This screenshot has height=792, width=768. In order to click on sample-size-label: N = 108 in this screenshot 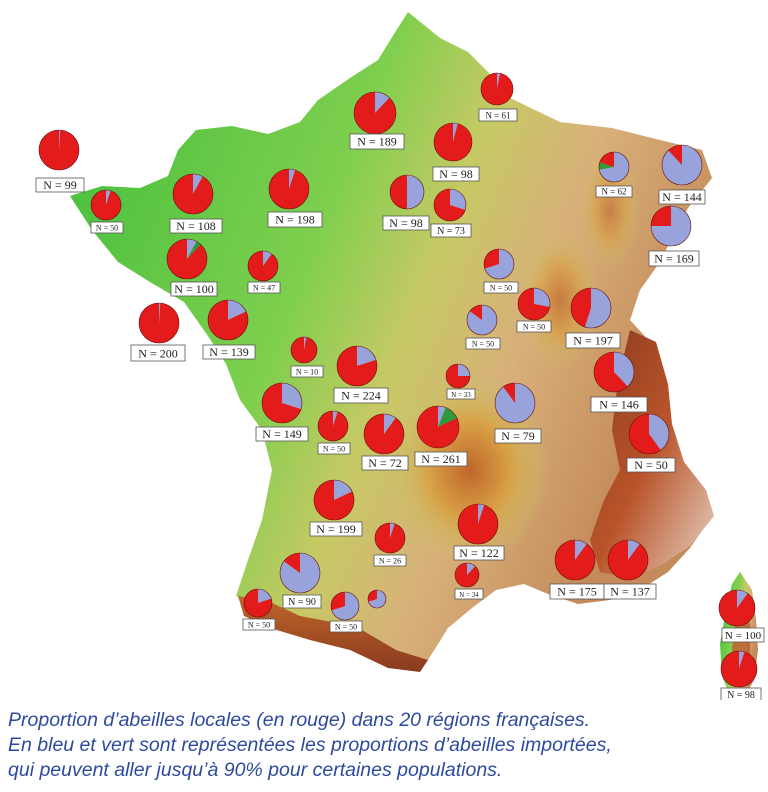, I will do `click(195, 226)`.